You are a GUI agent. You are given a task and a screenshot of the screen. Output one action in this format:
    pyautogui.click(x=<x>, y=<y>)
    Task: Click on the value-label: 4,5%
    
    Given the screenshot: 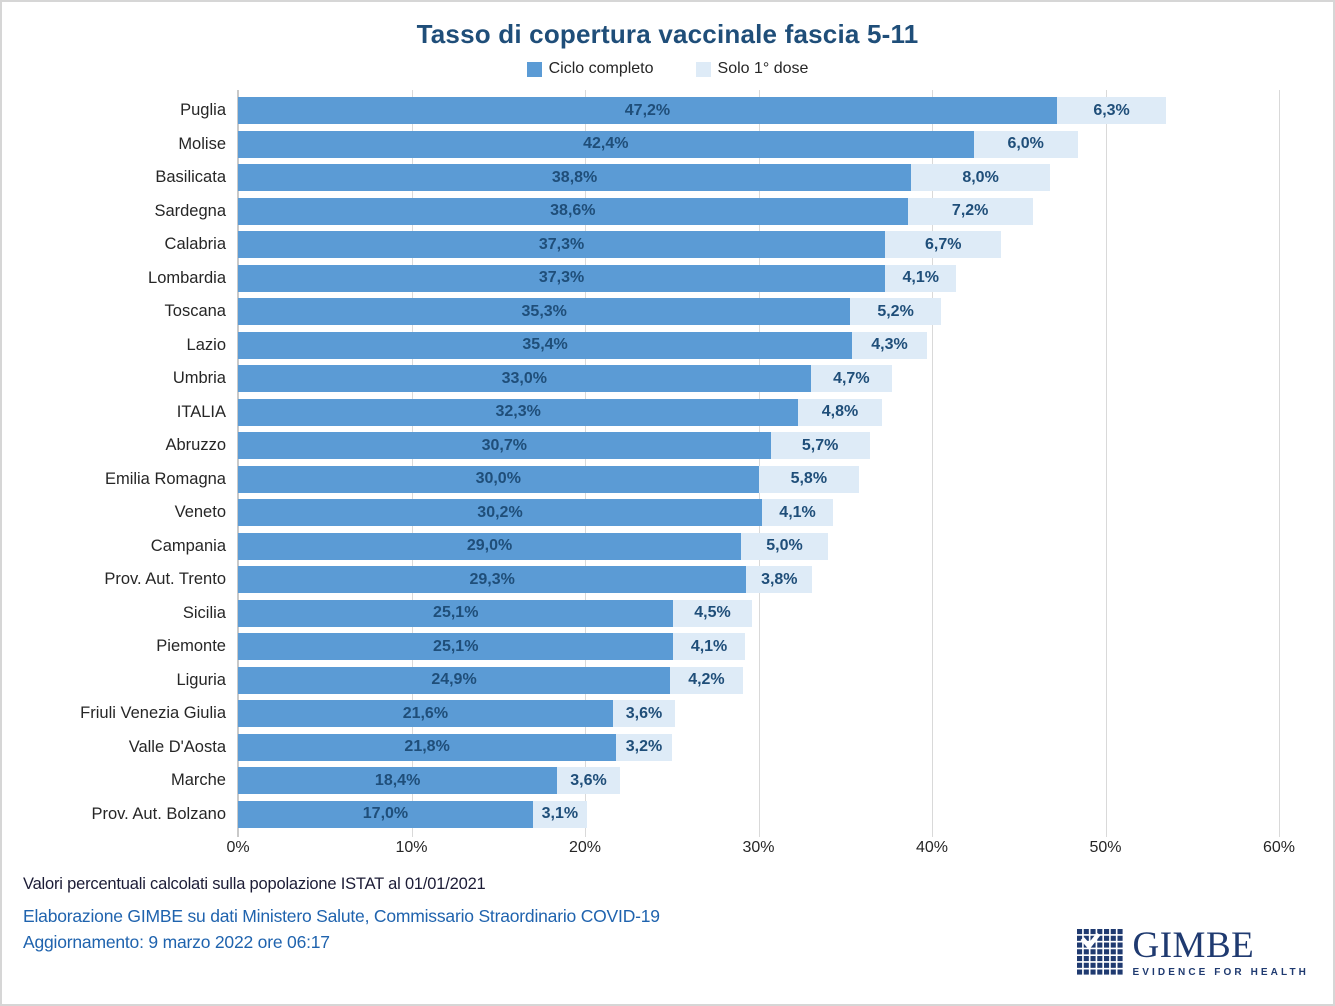 What is the action you would take?
    pyautogui.click(x=712, y=613)
    